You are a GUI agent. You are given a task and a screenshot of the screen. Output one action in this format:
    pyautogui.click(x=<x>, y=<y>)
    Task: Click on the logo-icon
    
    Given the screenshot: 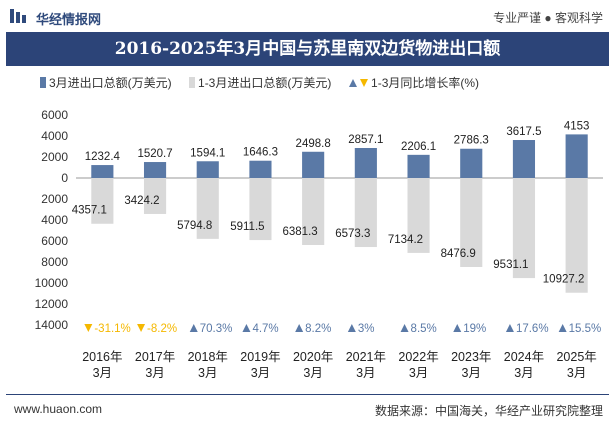 What is the action you would take?
    pyautogui.click(x=20, y=18)
    